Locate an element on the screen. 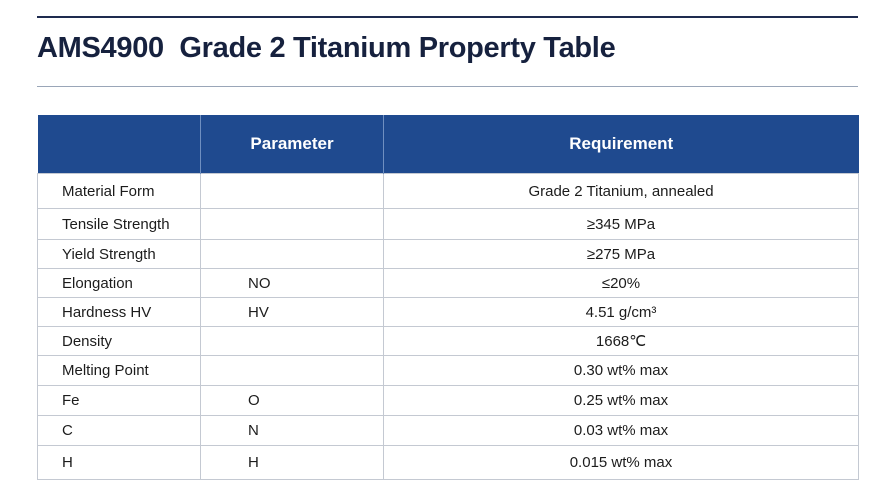  row-parameter-cell: NO is located at coordinates (292, 283).